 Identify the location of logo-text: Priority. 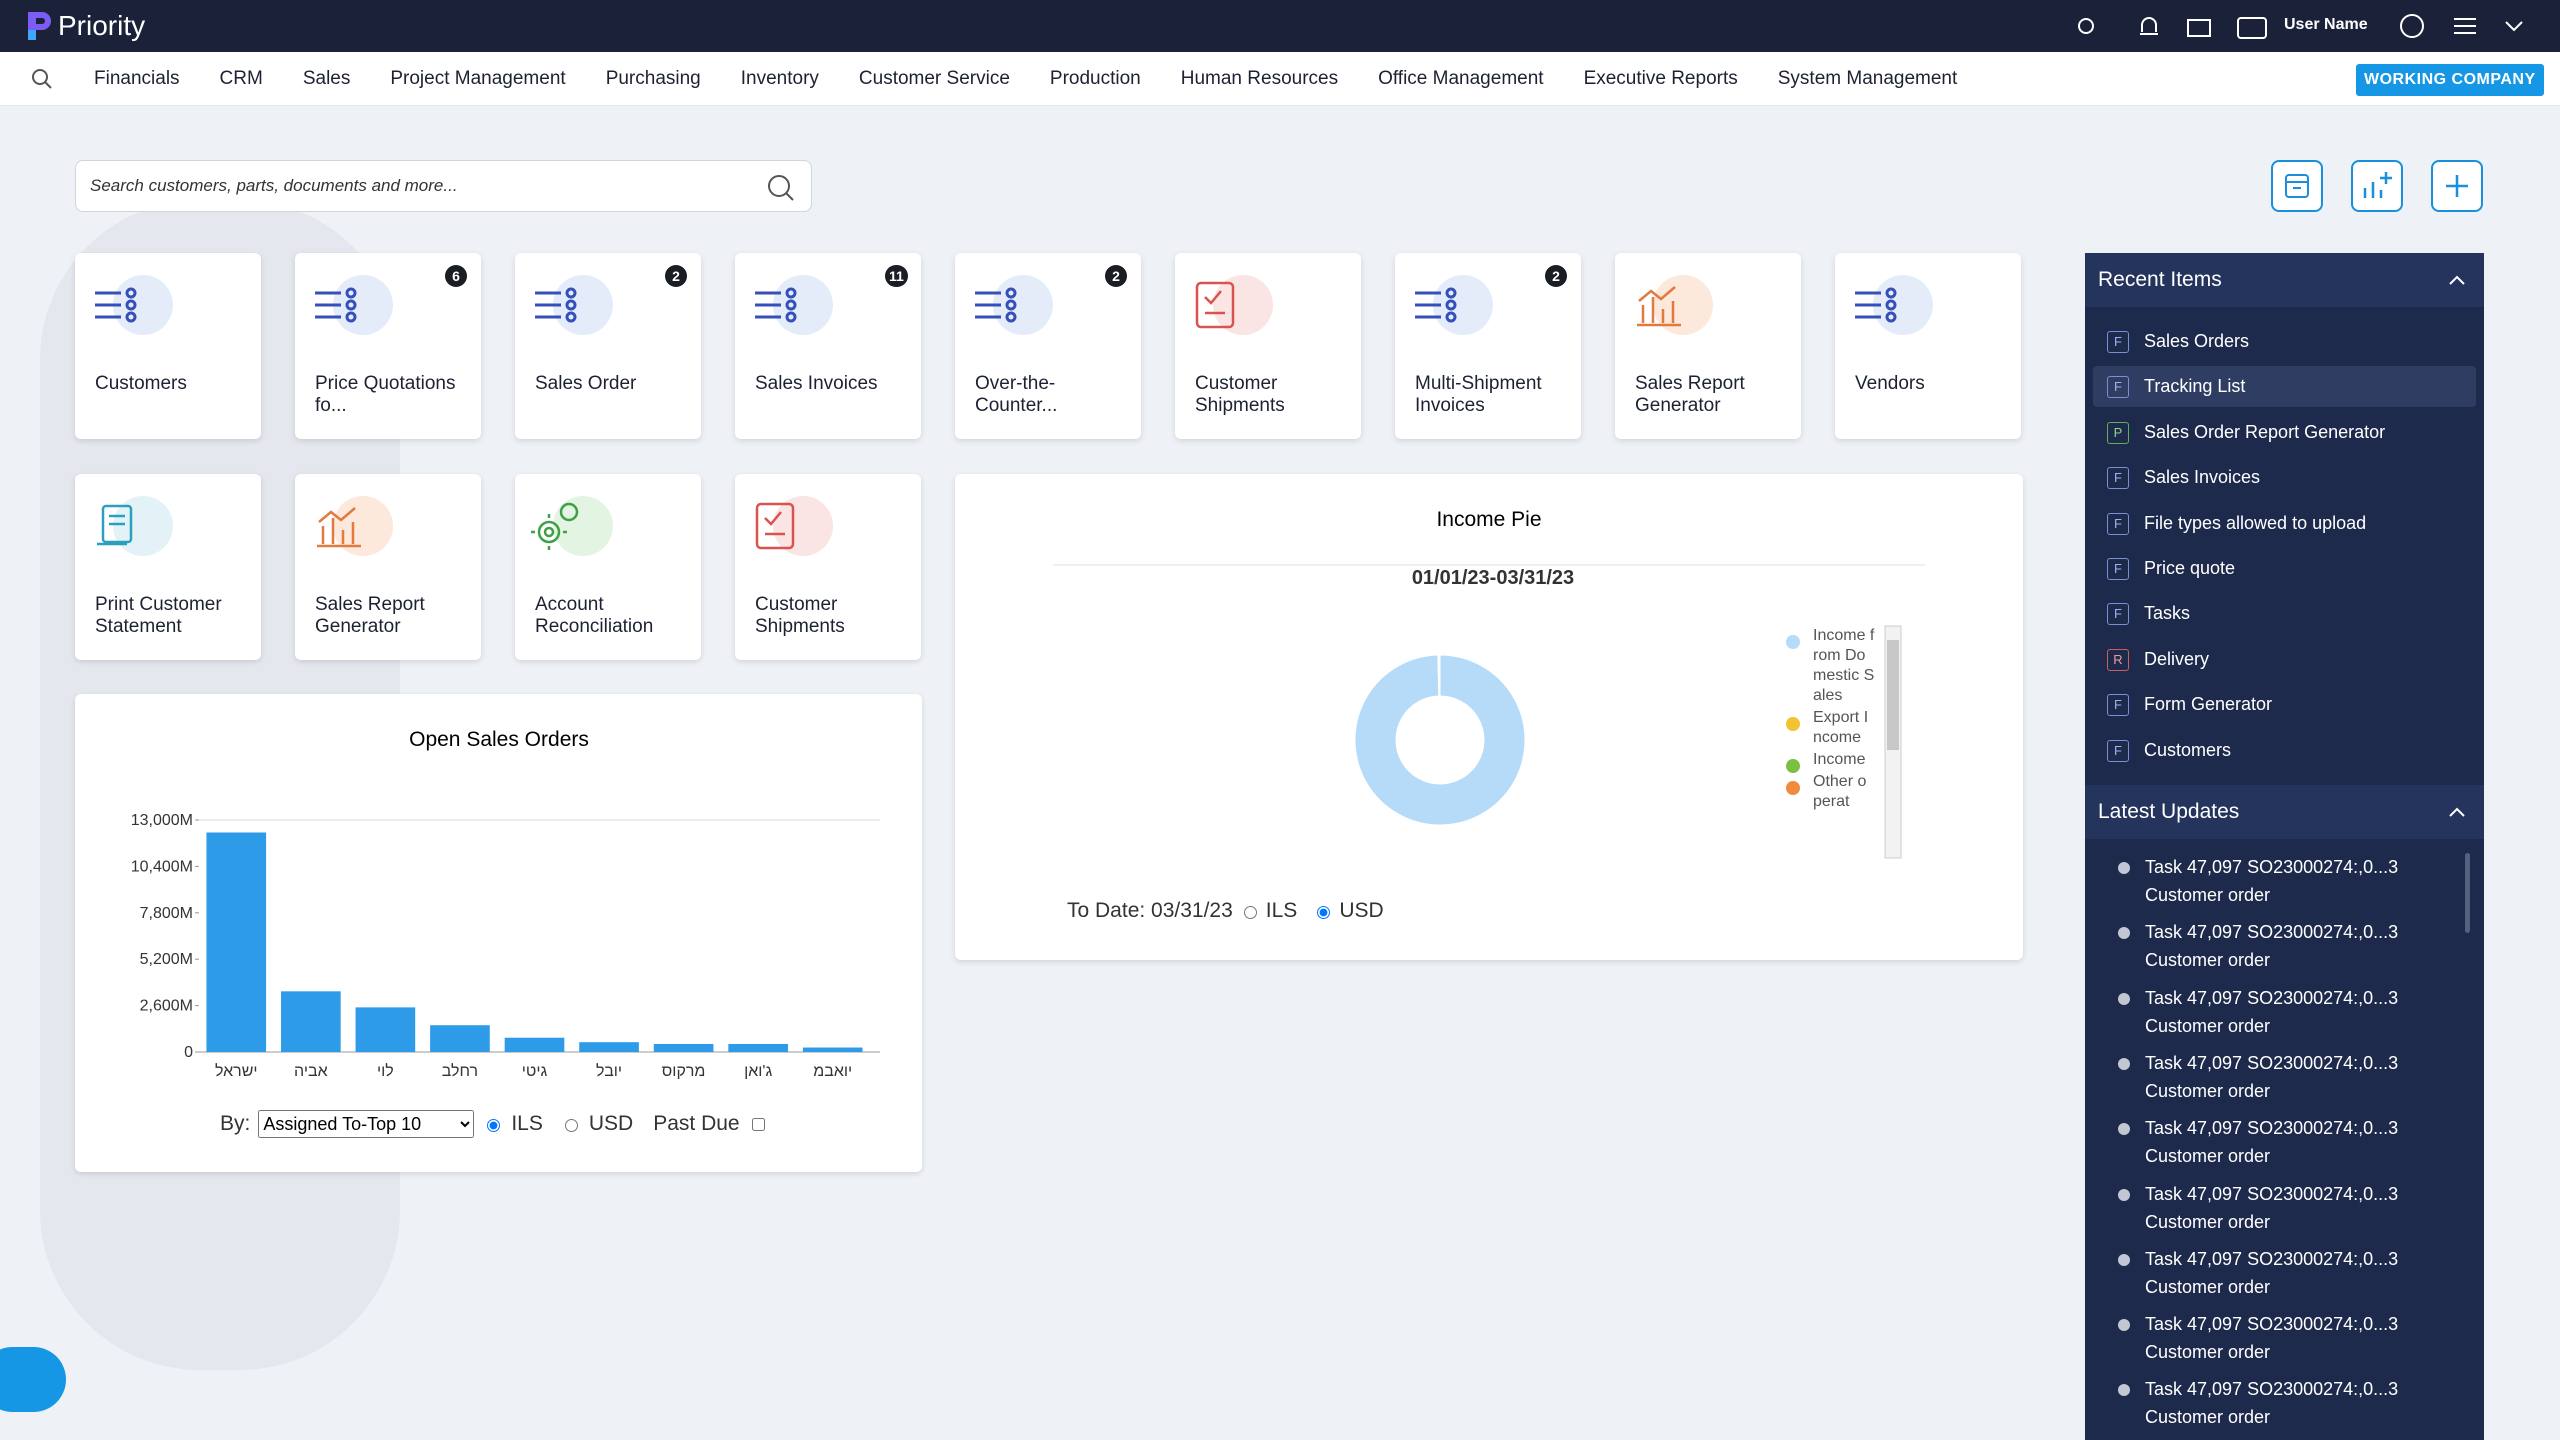
(102, 25).